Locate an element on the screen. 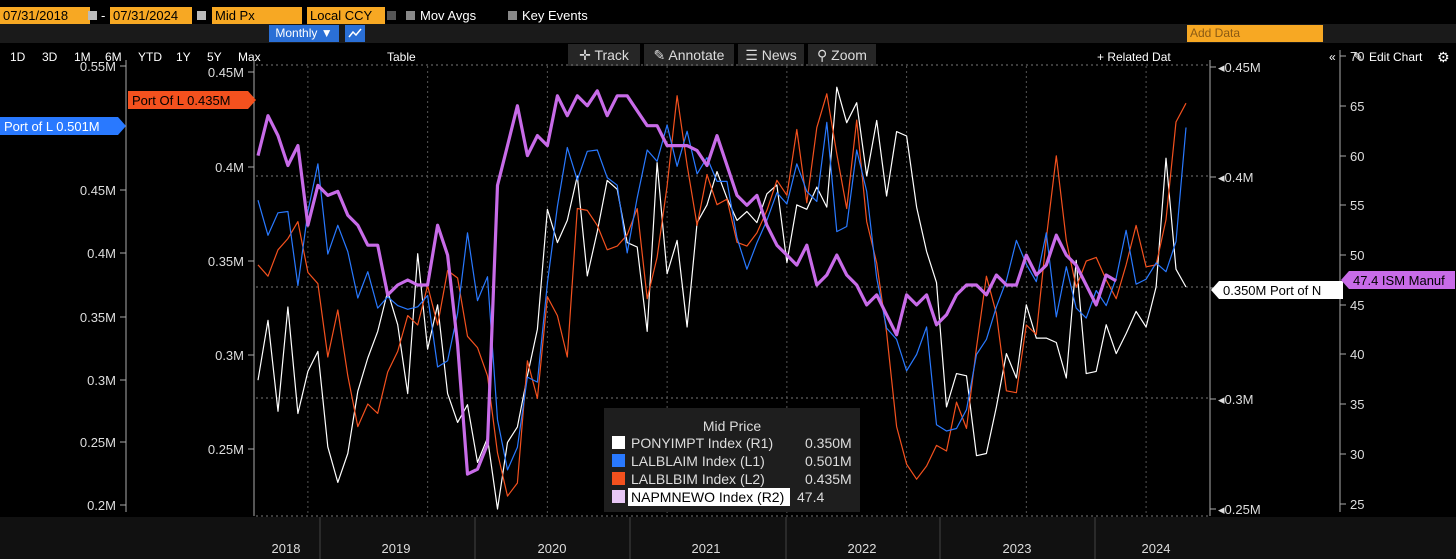  period-5y: 5Y is located at coordinates (214, 57).